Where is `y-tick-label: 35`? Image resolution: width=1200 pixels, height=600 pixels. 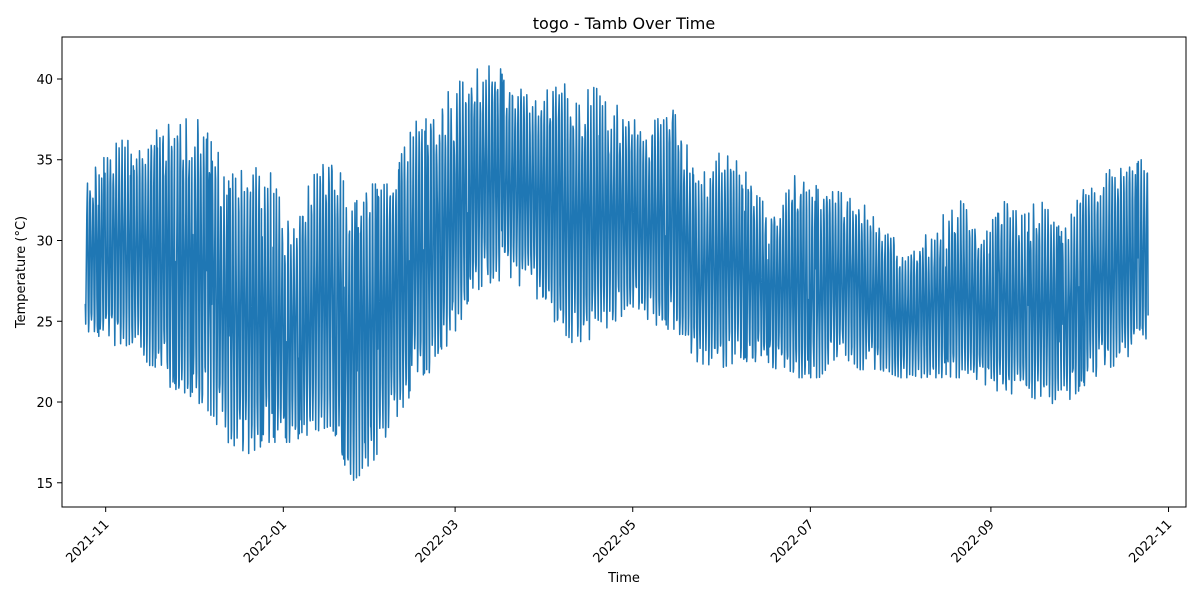
y-tick-label: 35 is located at coordinates (44, 161).